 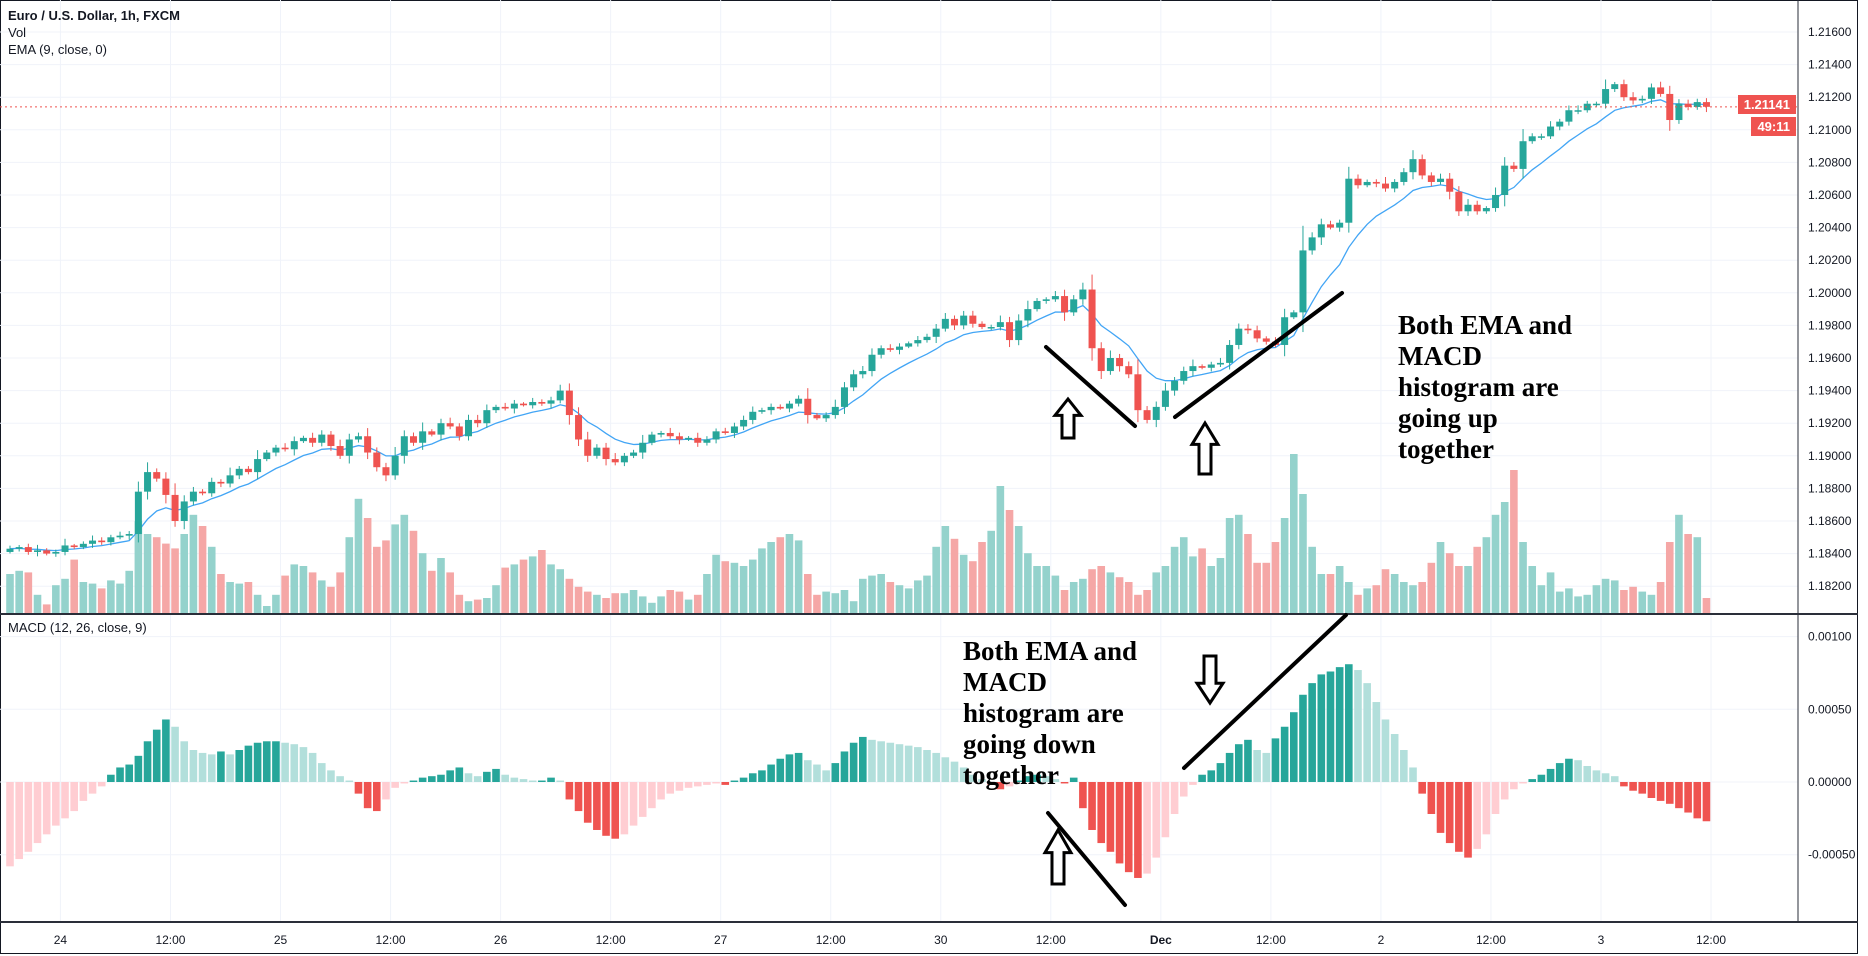 What do you see at coordinates (1485, 325) in the screenshot?
I see `annotation-line: Both EMA and` at bounding box center [1485, 325].